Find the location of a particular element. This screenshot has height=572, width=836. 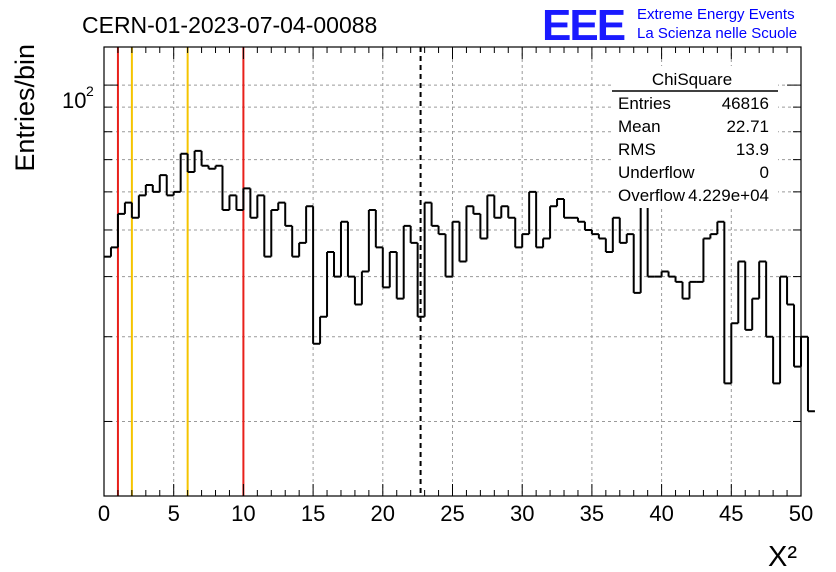

stats-value: 4.229e+04 is located at coordinates (728, 195).